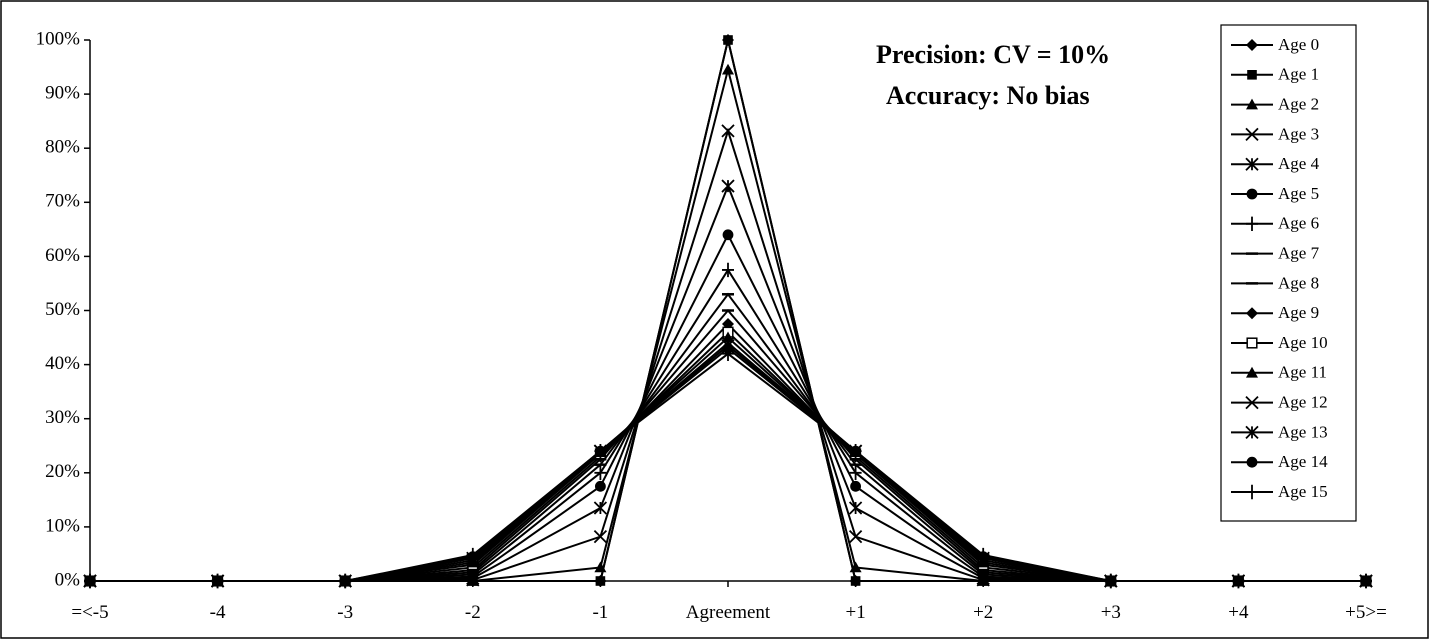 The image size is (1429, 639). What do you see at coordinates (983, 612) in the screenshot?
I see `x-tick-label: +2` at bounding box center [983, 612].